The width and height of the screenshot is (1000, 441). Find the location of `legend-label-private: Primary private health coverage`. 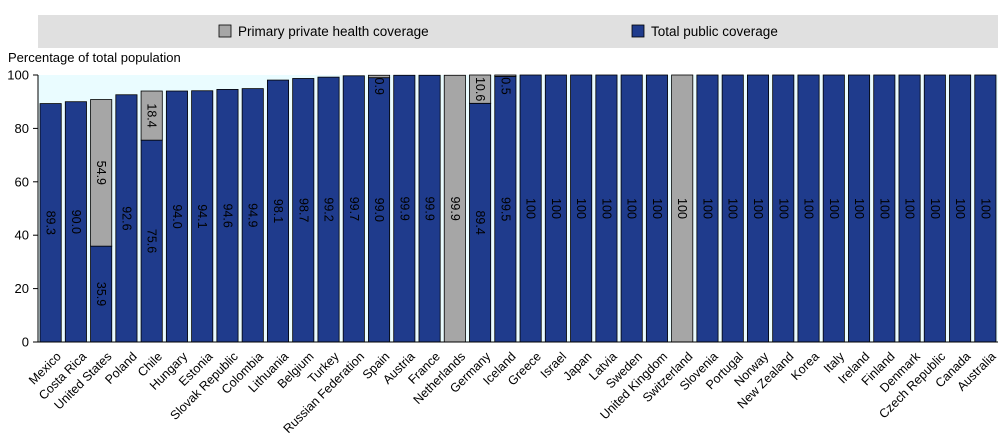

legend-label-private: Primary private health coverage is located at coordinates (333, 31).